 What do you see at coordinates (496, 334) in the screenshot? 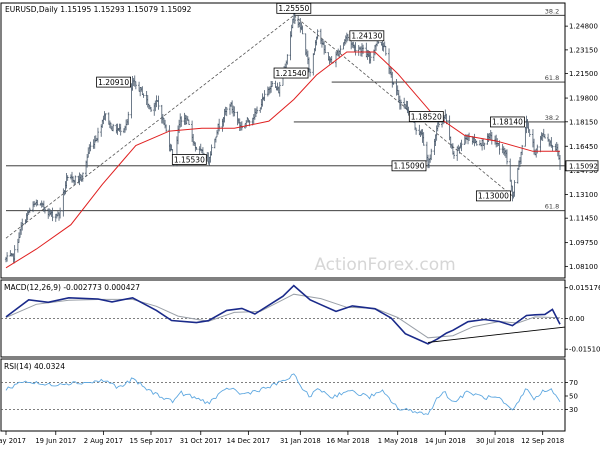
I see `macd-trendline` at bounding box center [496, 334].